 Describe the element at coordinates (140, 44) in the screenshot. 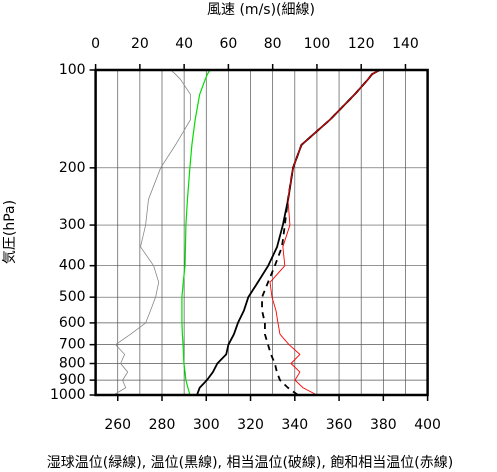

I see `x2-tick-label: 20` at that location.